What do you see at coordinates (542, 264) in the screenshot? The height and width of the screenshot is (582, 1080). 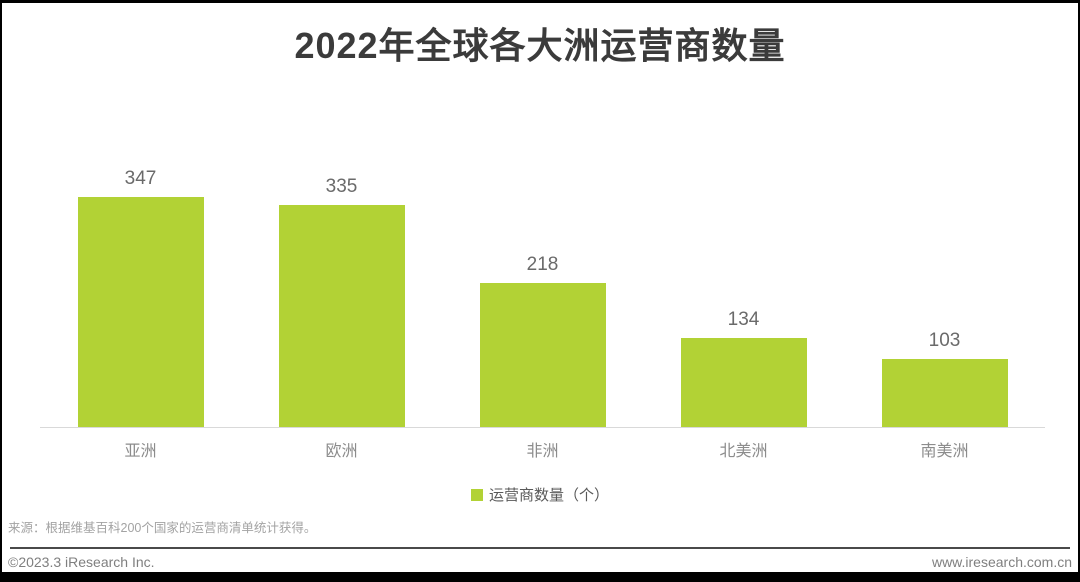 I see `bar-value-label: 218` at bounding box center [542, 264].